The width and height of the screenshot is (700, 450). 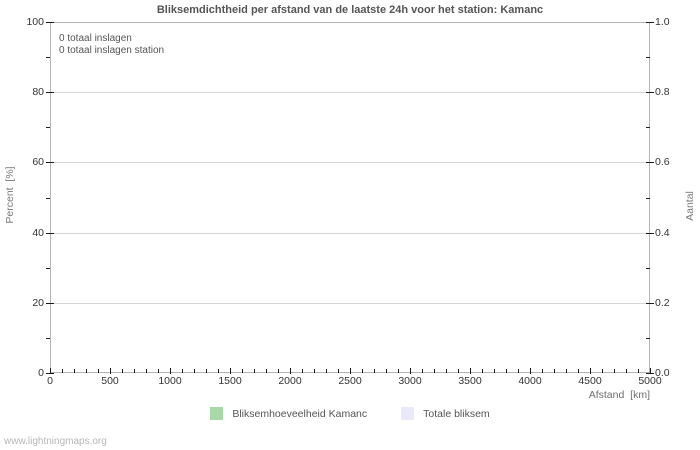 I want to click on legend-label-station-density: Bliksemhoeveelheid Kamanc, so click(x=300, y=413).